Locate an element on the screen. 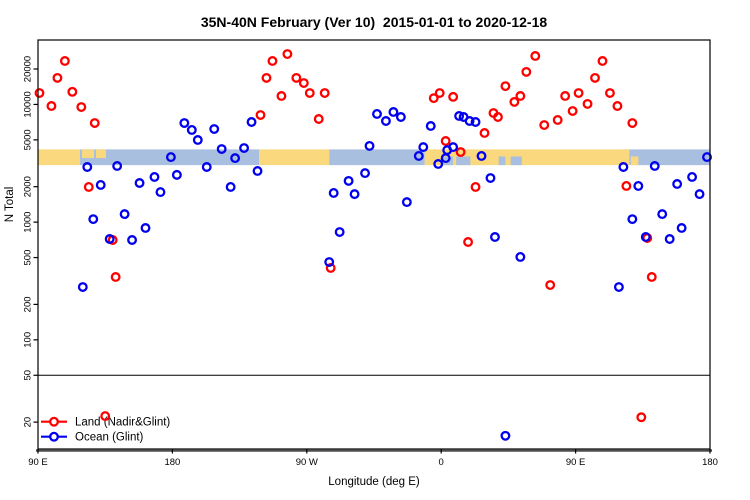 This screenshot has height=500, width=750. land-ocean-band is located at coordinates (374, 157).